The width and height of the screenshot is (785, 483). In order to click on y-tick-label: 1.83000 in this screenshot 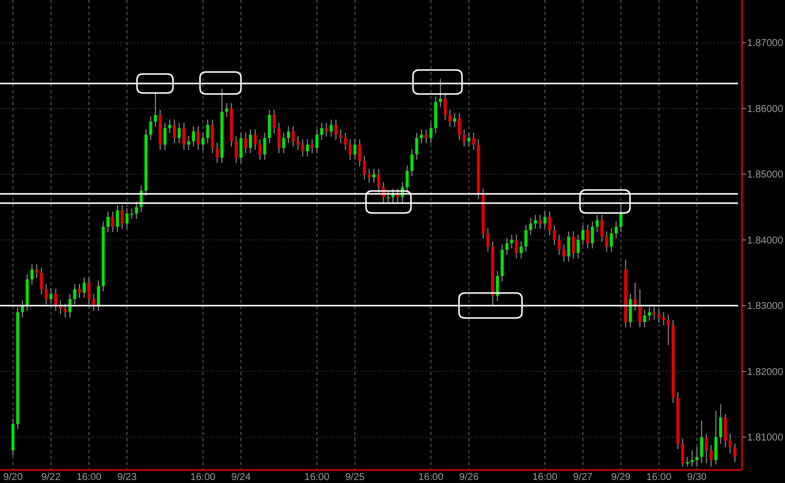, I will do `click(765, 306)`.